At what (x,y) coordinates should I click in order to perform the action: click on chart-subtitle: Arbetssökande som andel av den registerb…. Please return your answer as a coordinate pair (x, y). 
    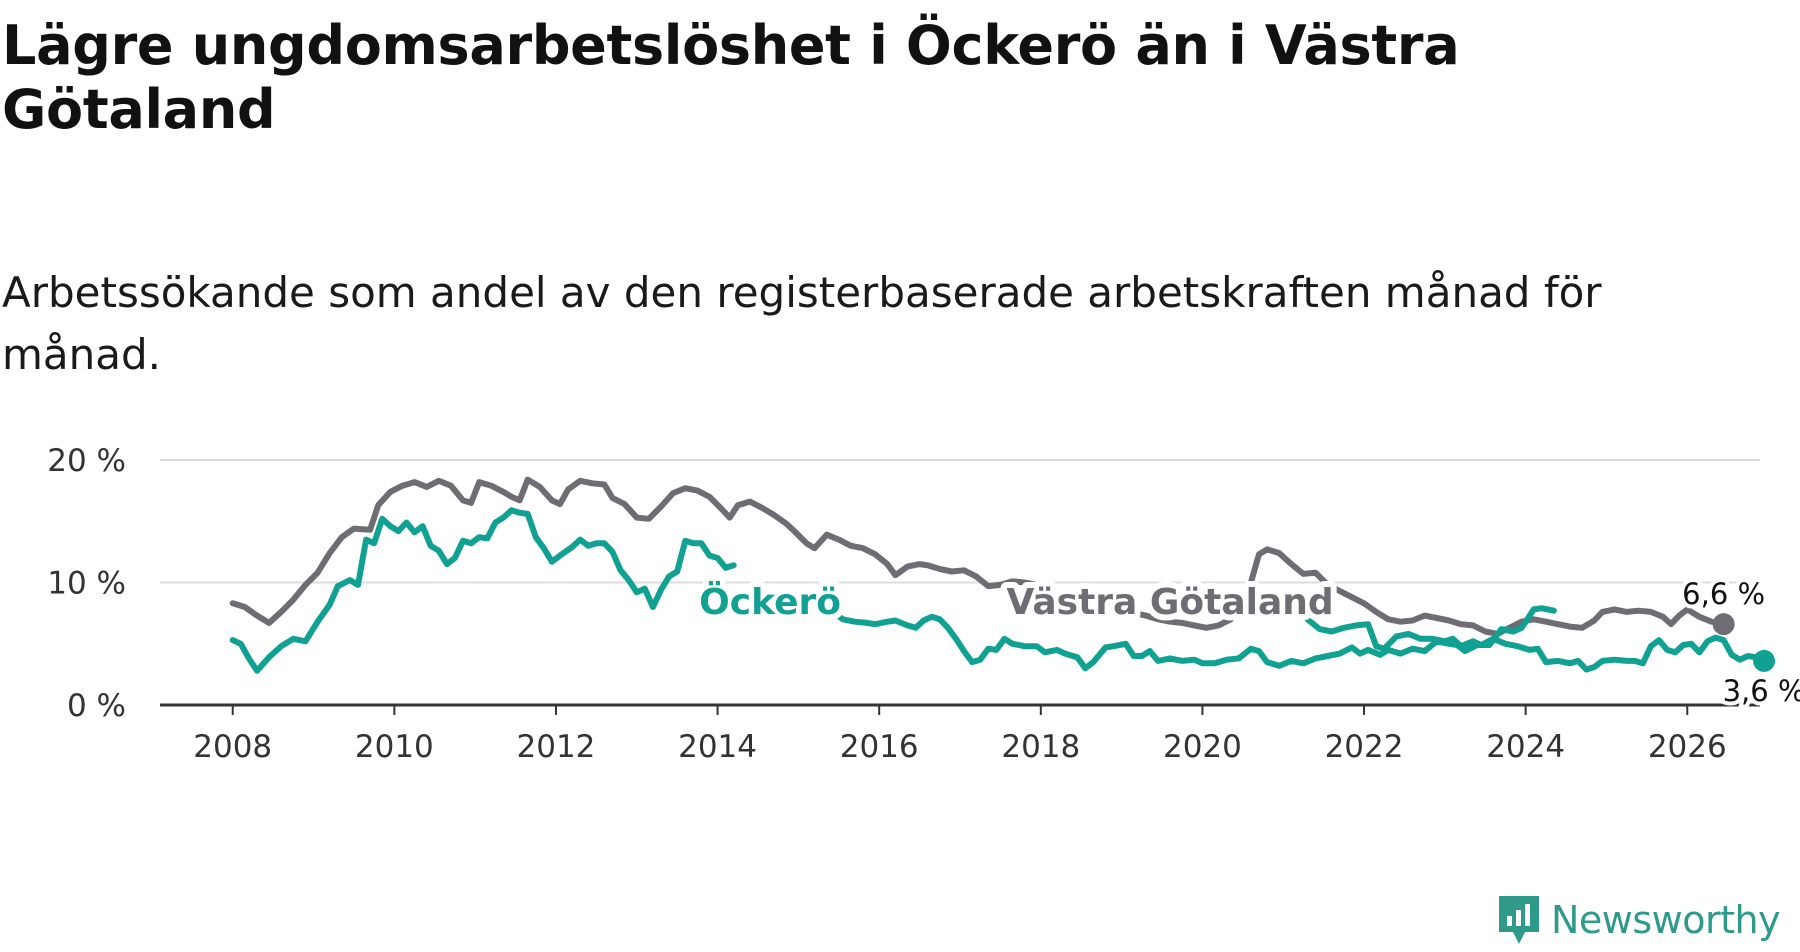
    Looking at the image, I should click on (802, 323).